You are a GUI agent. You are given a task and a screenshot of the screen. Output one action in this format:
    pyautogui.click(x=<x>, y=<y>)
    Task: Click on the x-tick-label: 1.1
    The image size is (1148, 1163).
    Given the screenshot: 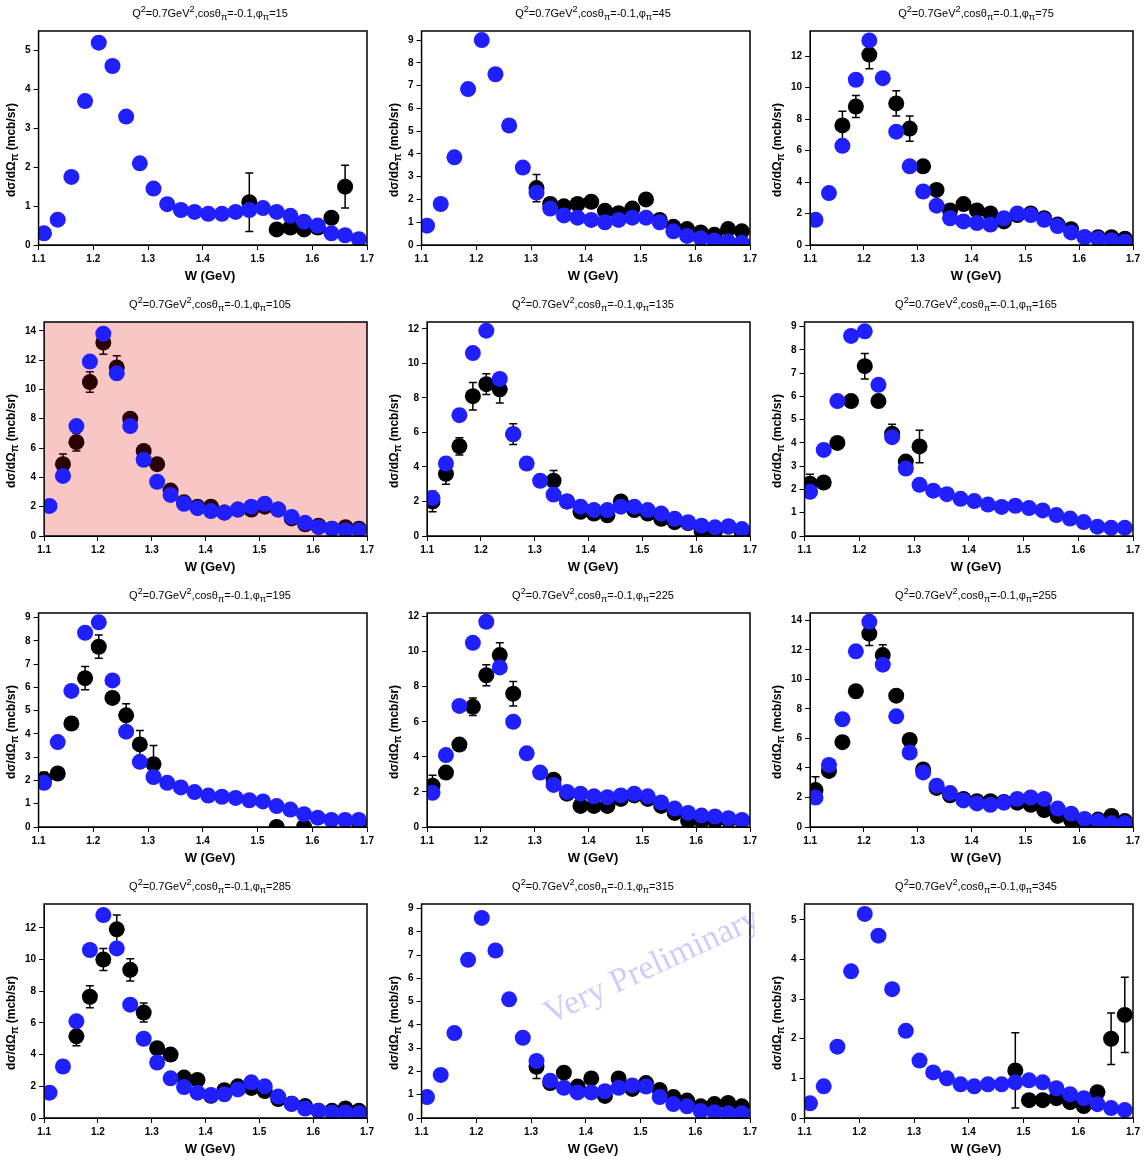 What is the action you would take?
    pyautogui.click(x=421, y=258)
    